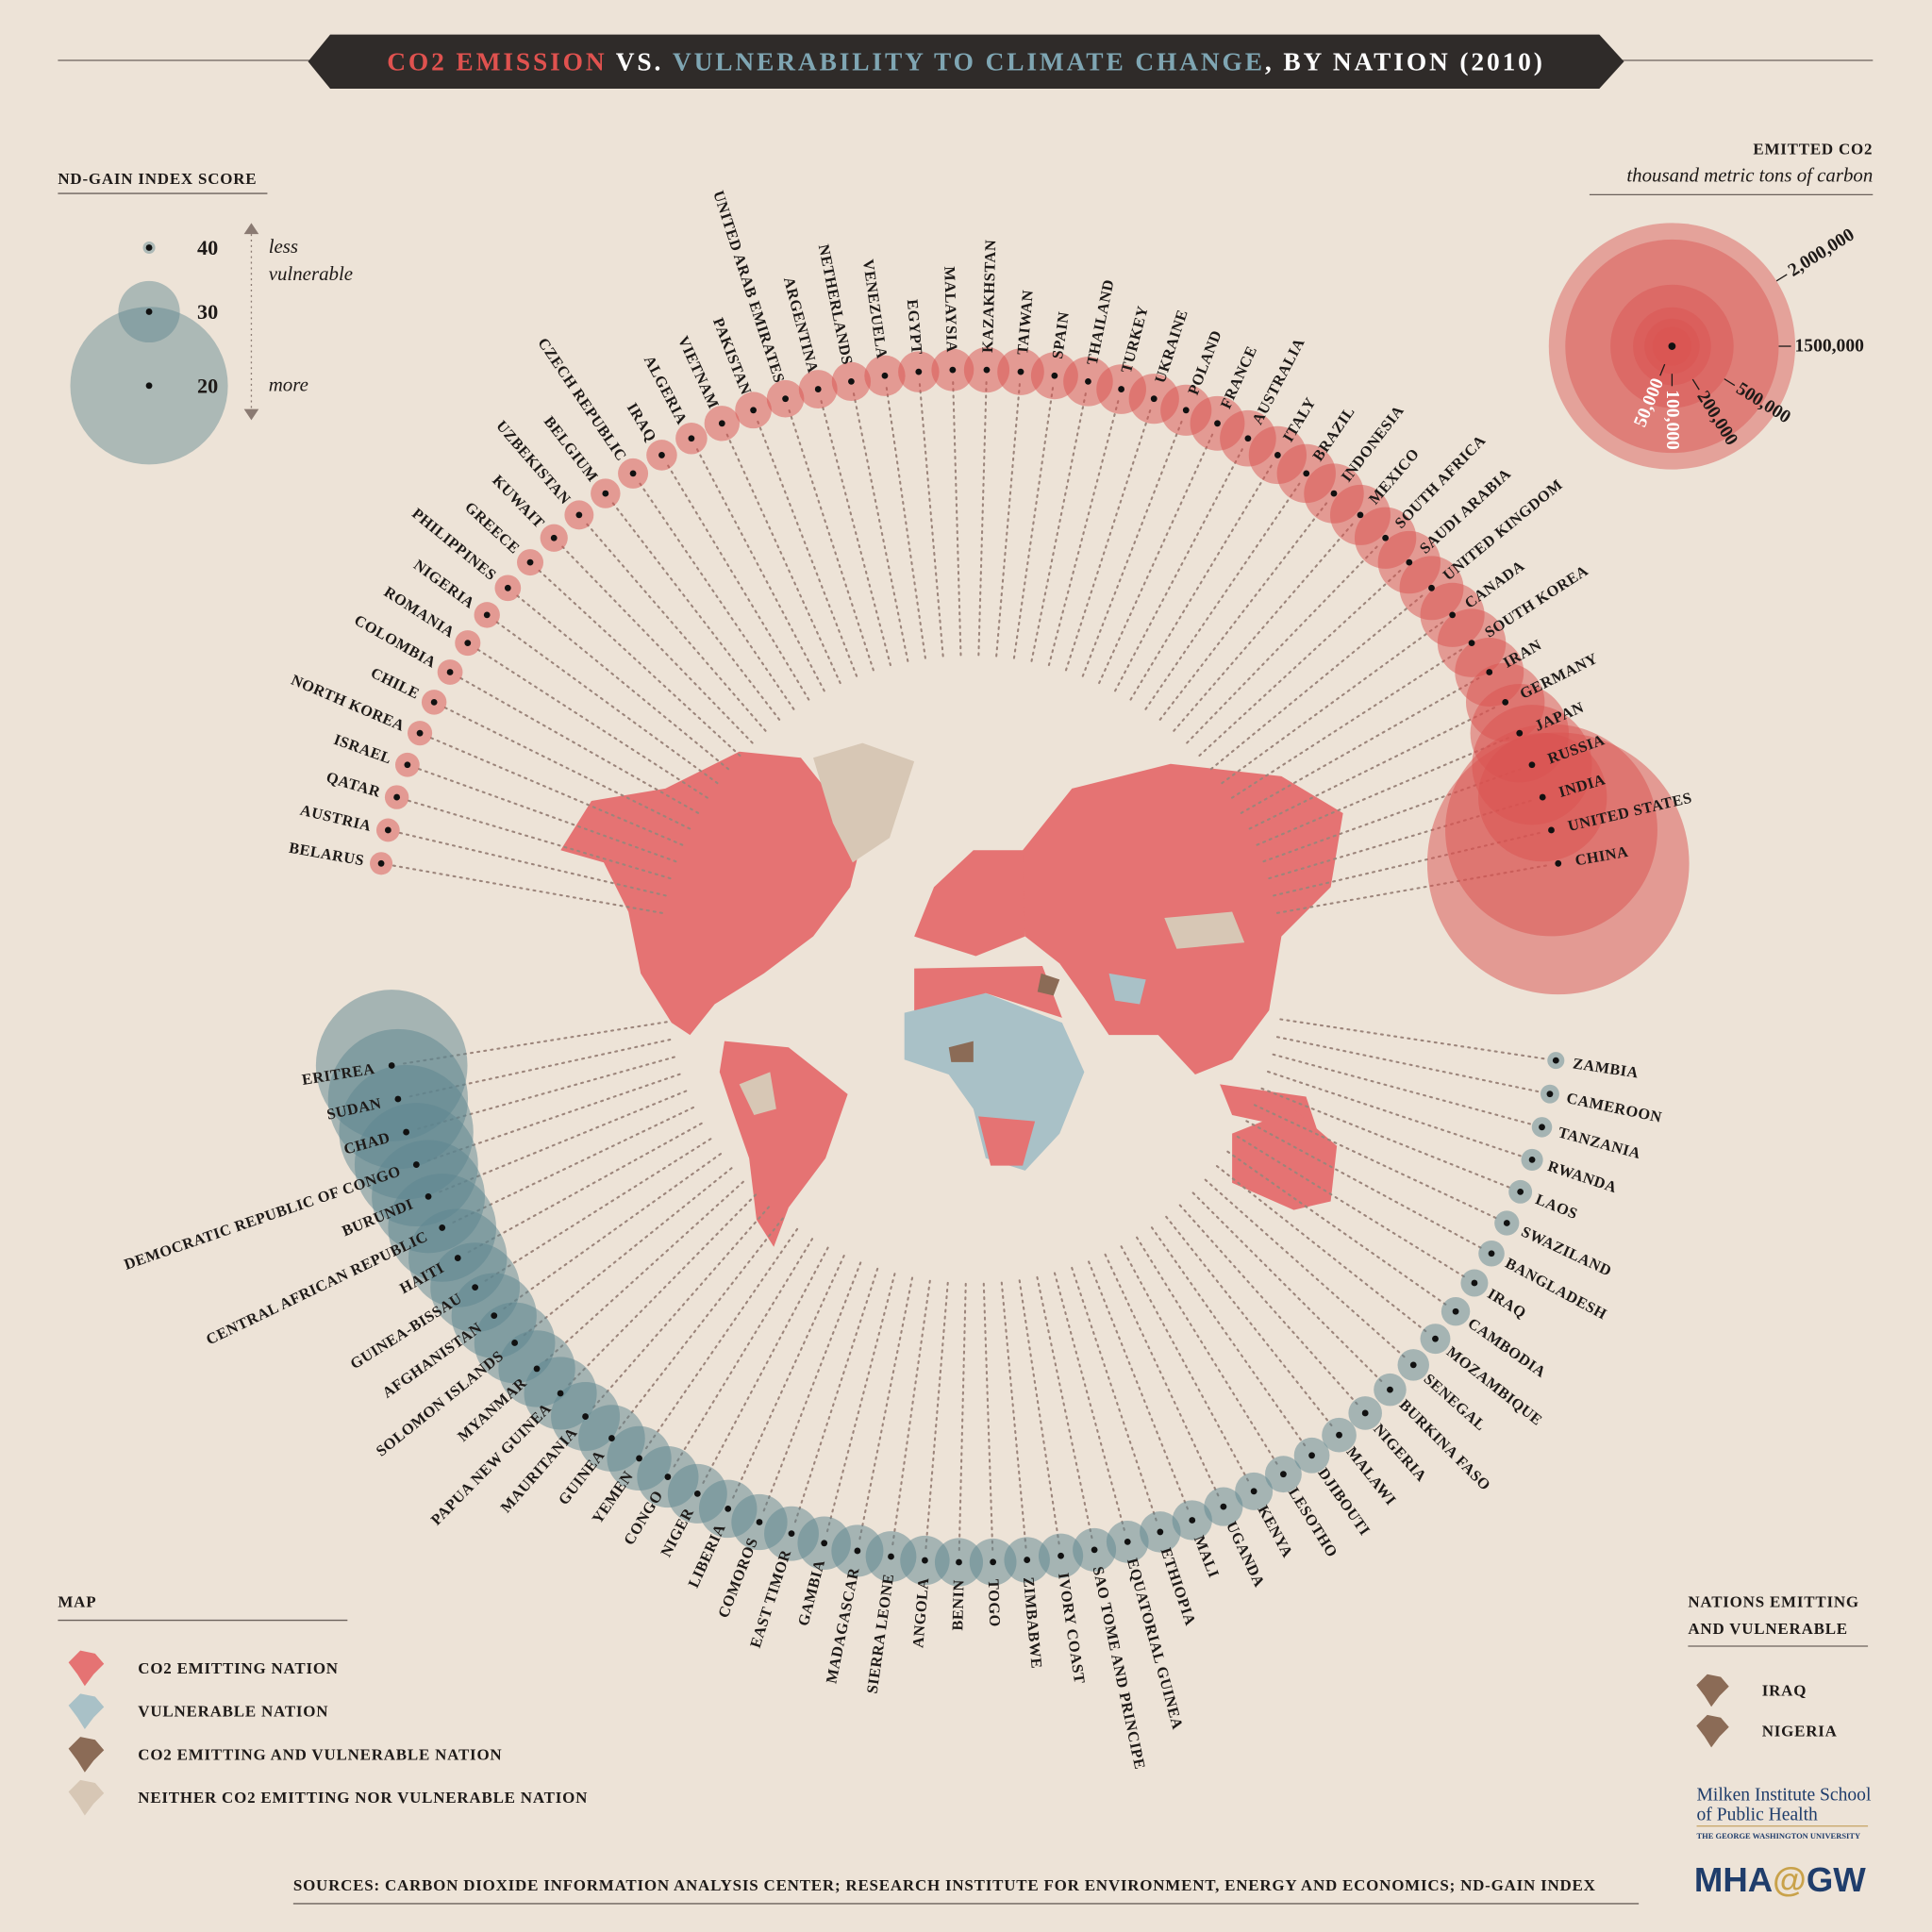  Describe the element at coordinates (1785, 1796) in the screenshot. I see `logo-text: Milken Institute School` at that location.